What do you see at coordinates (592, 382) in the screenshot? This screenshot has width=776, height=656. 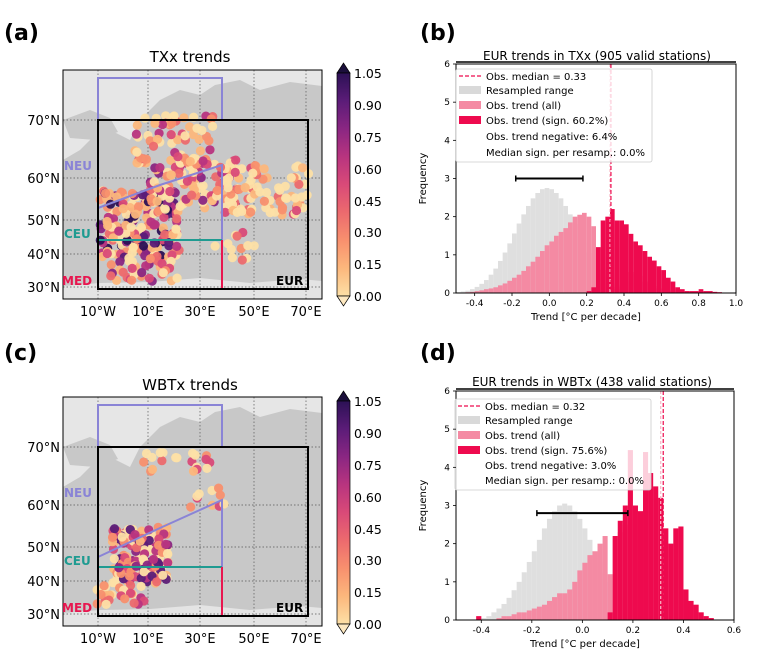 I see `hist-title-d: EUR trends in WBTx (438 valid stations)` at bounding box center [592, 382].